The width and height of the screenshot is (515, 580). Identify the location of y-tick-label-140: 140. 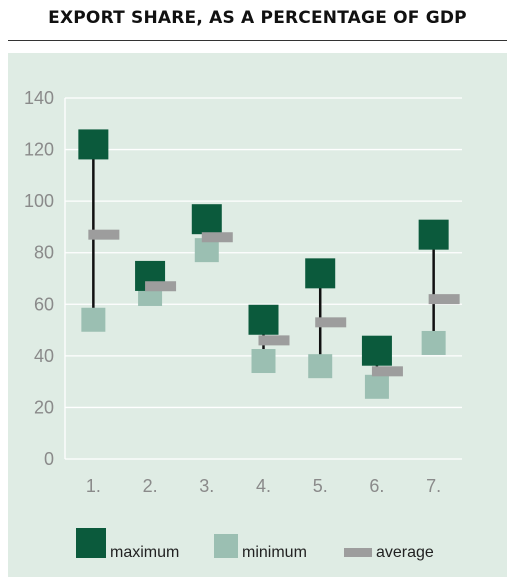
(39, 98).